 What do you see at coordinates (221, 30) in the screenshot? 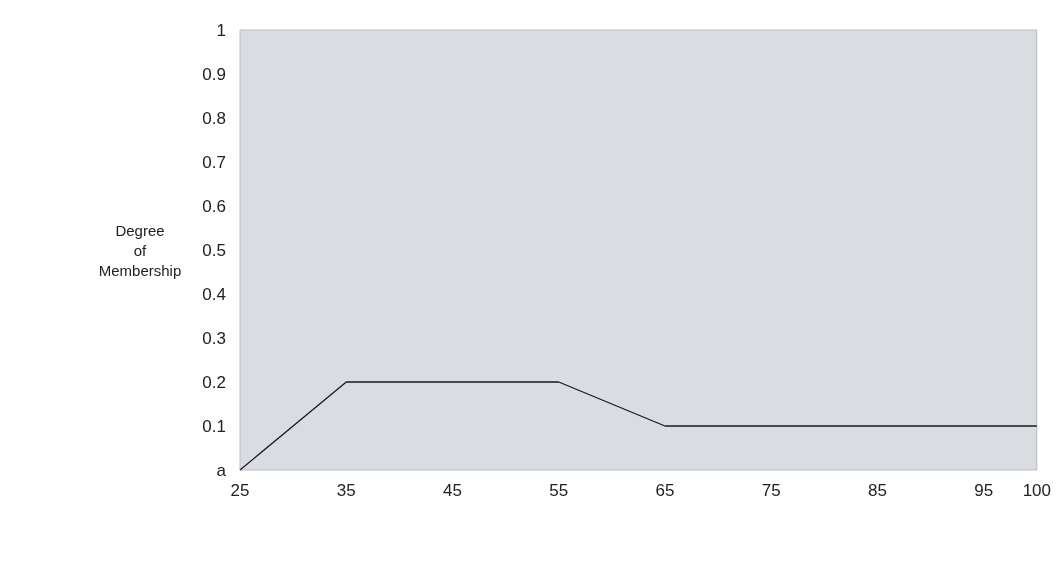
I see `y-tick-label: 1` at bounding box center [221, 30].